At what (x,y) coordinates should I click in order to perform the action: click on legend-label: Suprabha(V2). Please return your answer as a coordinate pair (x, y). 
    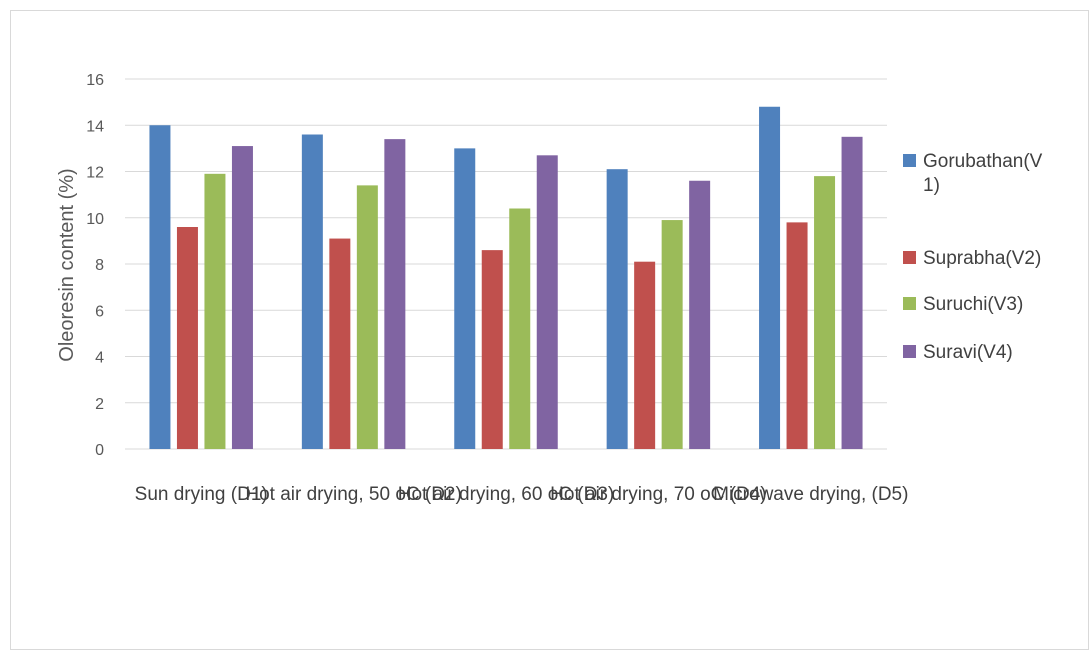
    Looking at the image, I should click on (982, 258).